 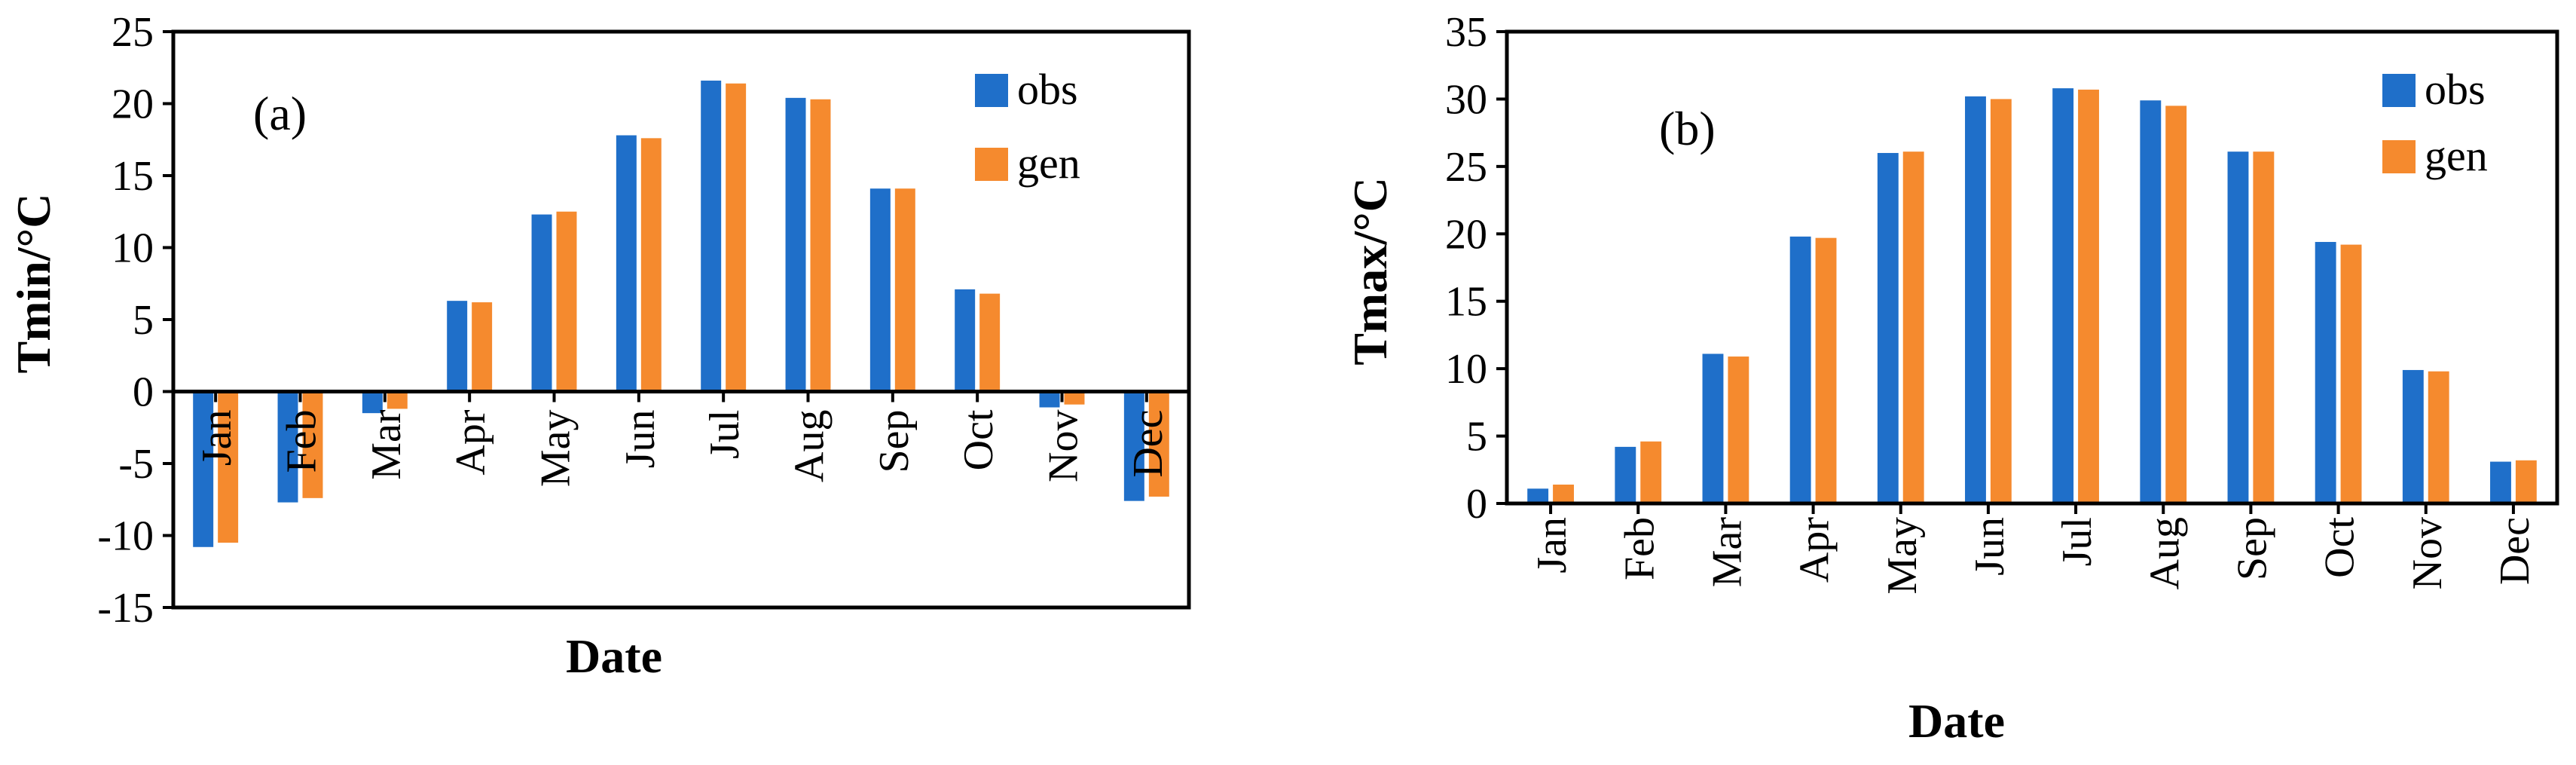 I want to click on panel-a-y-axis-label: Tmin/°C, so click(x=33, y=284).